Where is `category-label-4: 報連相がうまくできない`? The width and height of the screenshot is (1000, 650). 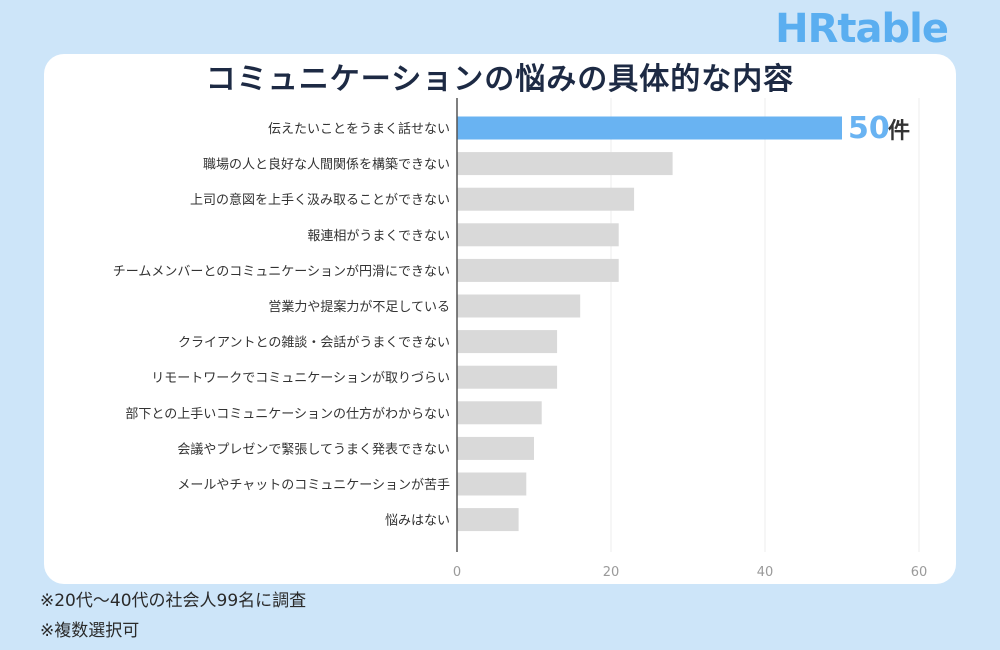
category-label-4: 報連相がうまくできない is located at coordinates (378, 236).